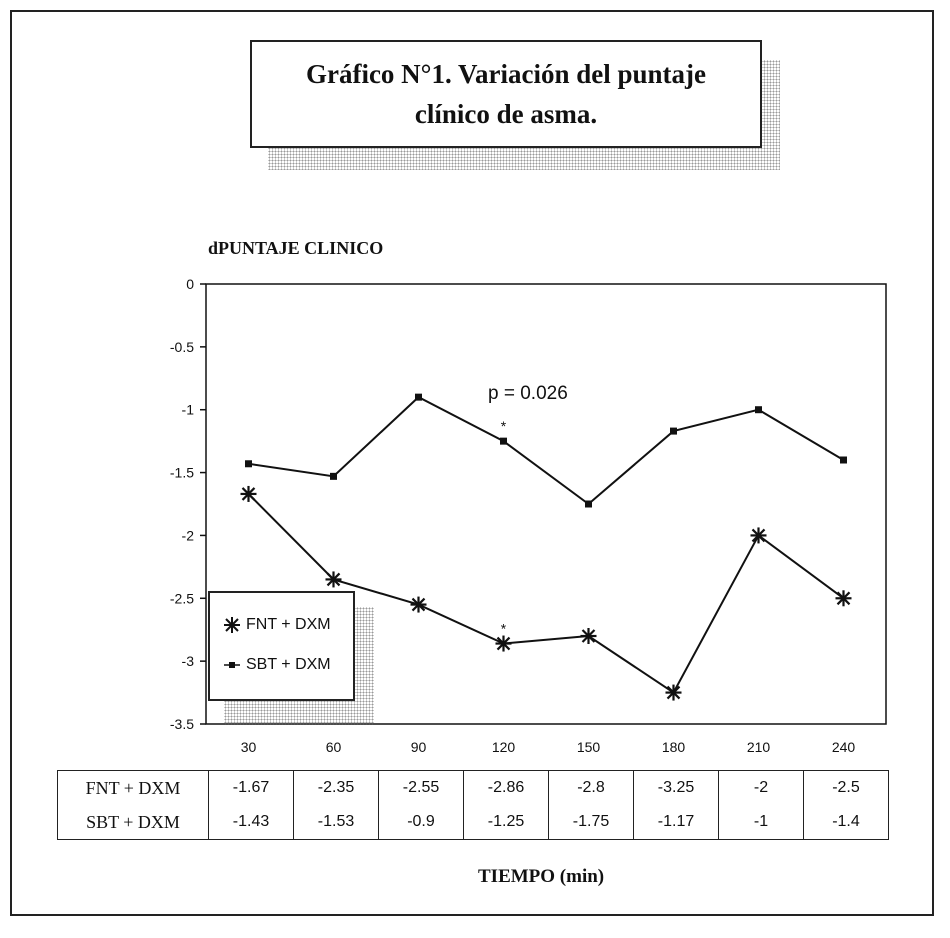 The height and width of the screenshot is (938, 950). Describe the element at coordinates (182, 473) in the screenshot. I see `y-tick-label: -1.5` at that location.